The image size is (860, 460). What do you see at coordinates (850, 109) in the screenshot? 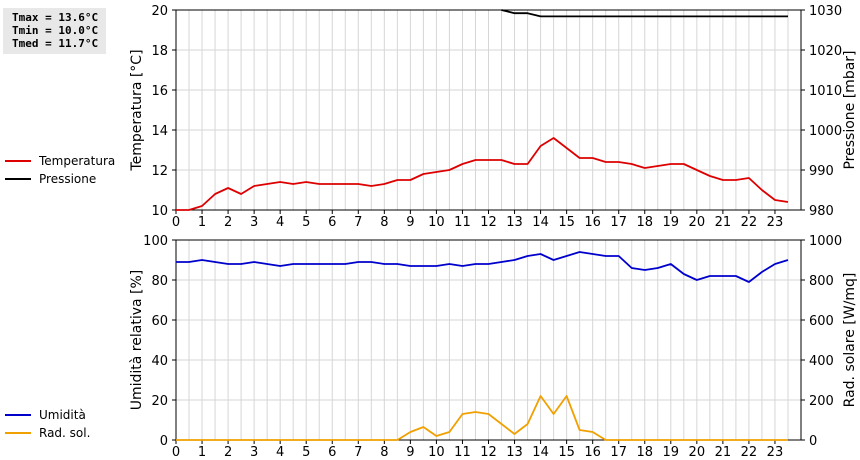
I see `y2-axis-title: Pressione [mbar]` at bounding box center [850, 109].